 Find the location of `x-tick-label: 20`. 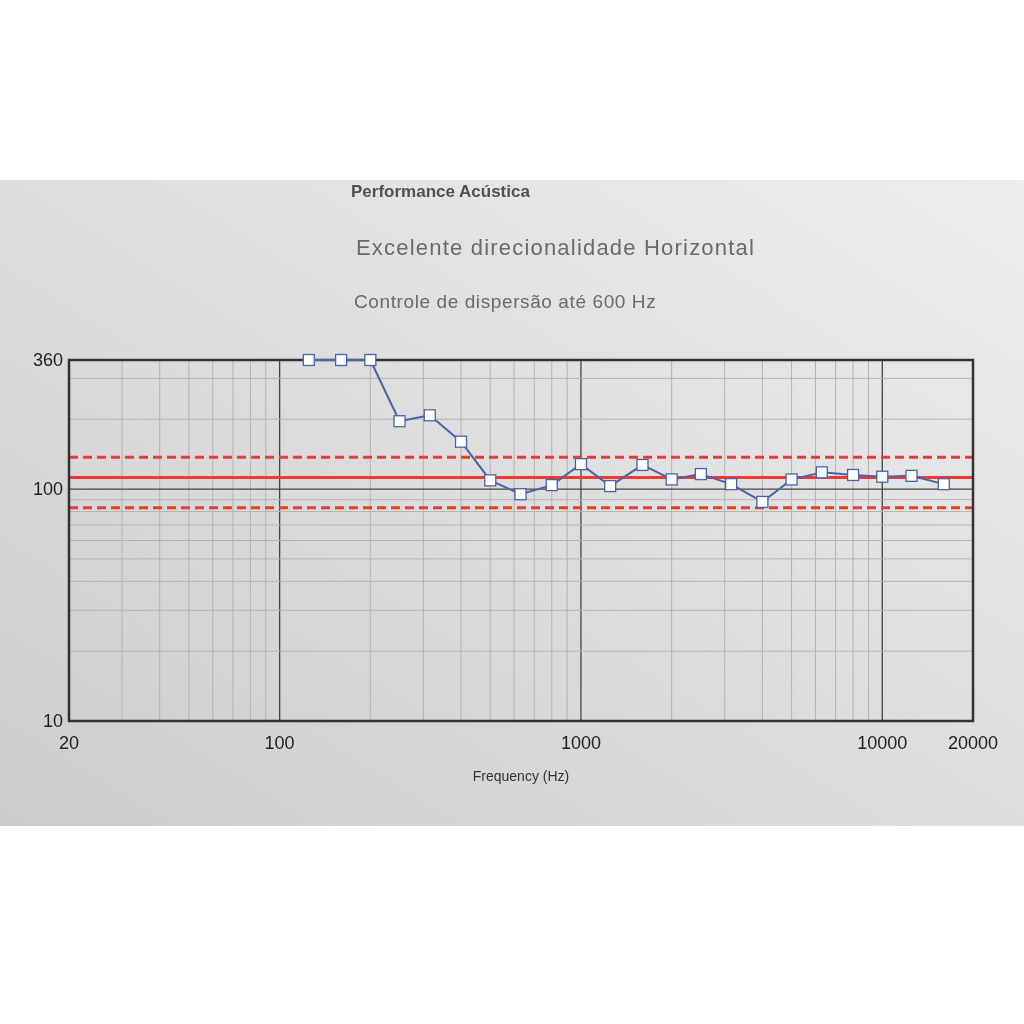

x-tick-label: 20 is located at coordinates (69, 743).